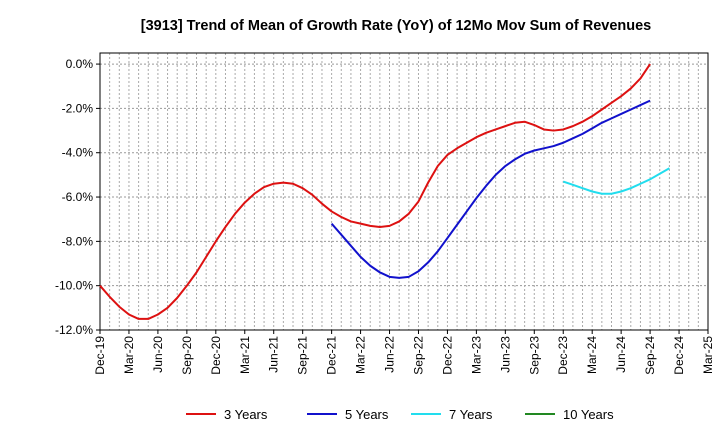 This screenshot has width=720, height=440. Describe the element at coordinates (74, 330) in the screenshot. I see `y-tick-label: -12.0%` at that location.